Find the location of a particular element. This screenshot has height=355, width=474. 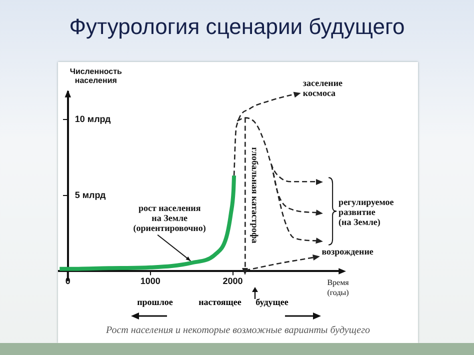

text: Рост населения и некоторые возможные варианты будущего is located at coordinates (238, 330).